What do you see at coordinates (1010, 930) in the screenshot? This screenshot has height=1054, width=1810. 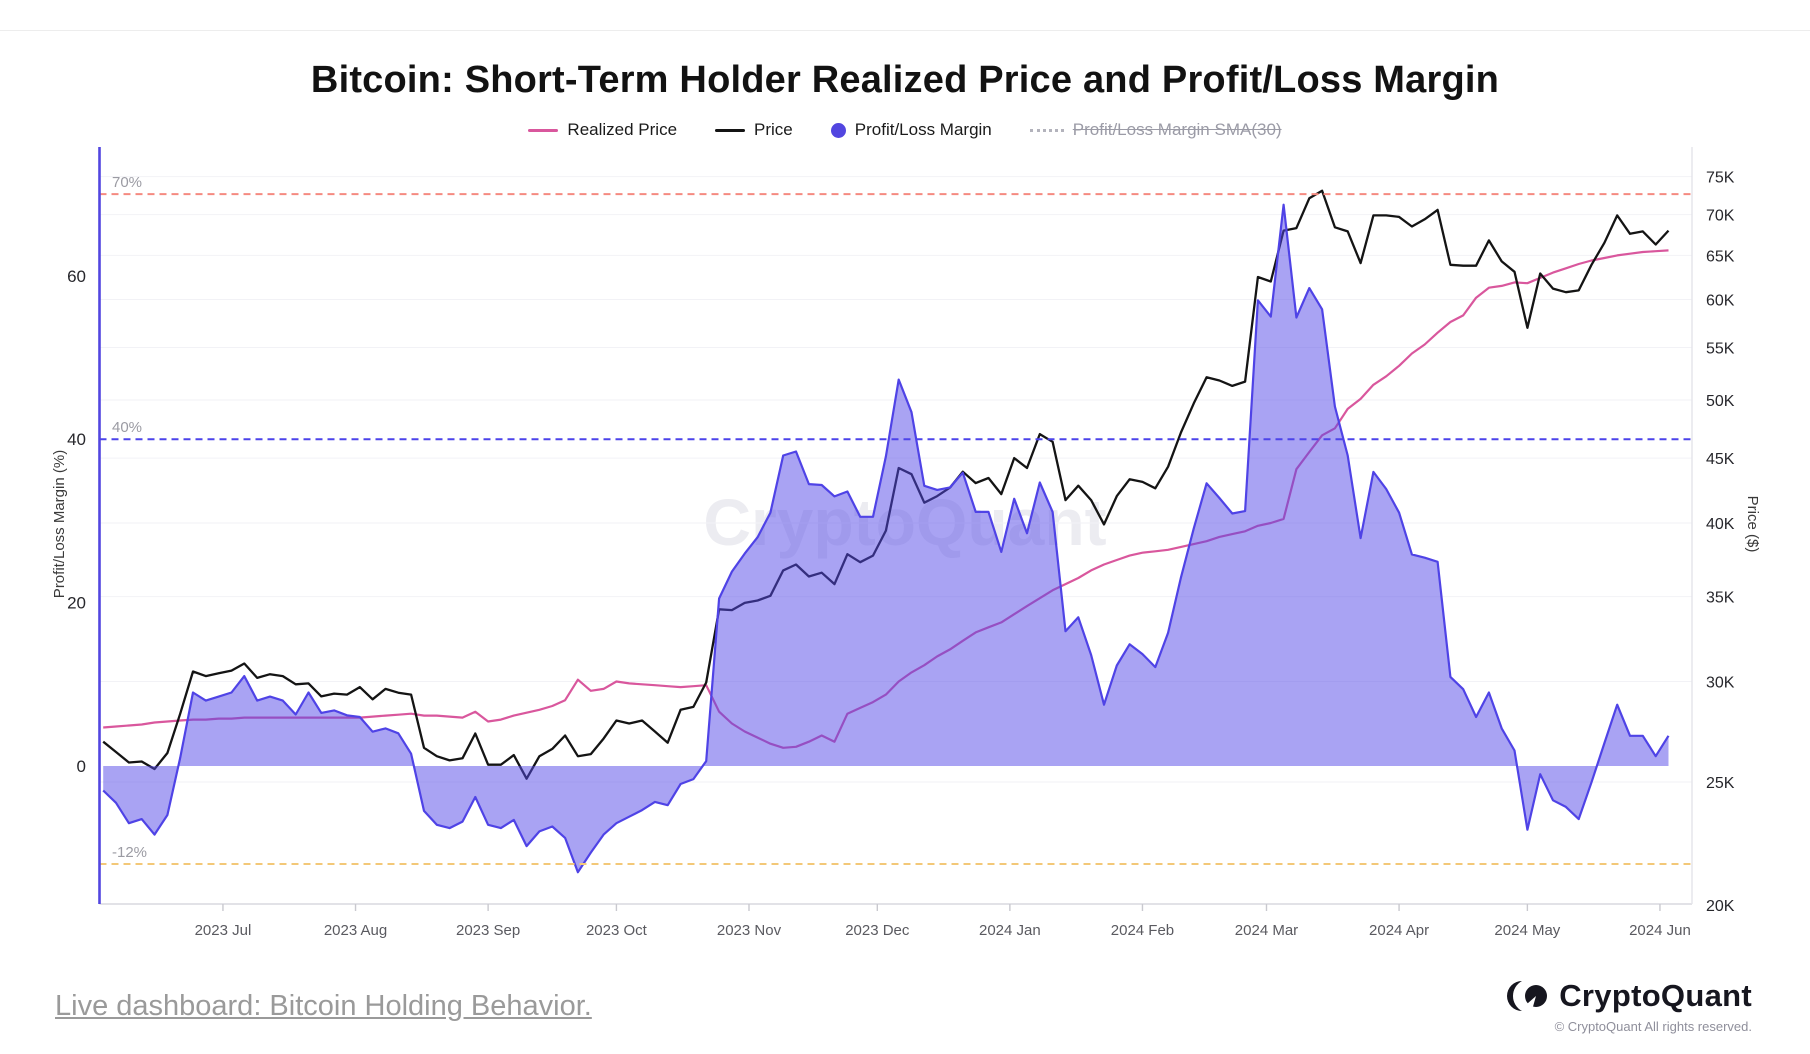 I see `x-axis-tick-label: 2024 Jan` at bounding box center [1010, 930].